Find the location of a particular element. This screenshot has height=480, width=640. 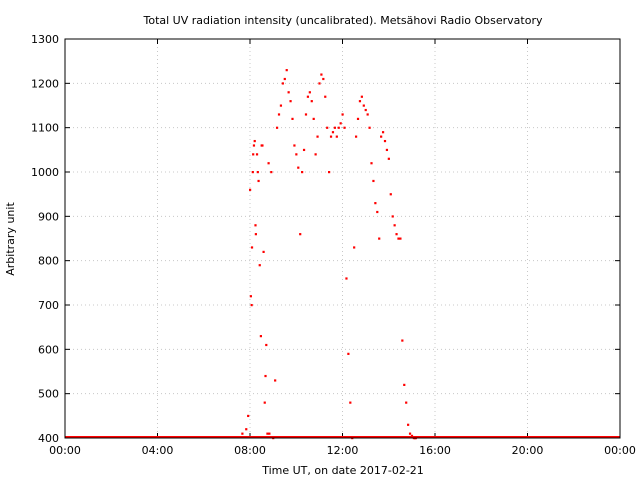

y-tick-label: 600 is located at coordinates (48, 349).